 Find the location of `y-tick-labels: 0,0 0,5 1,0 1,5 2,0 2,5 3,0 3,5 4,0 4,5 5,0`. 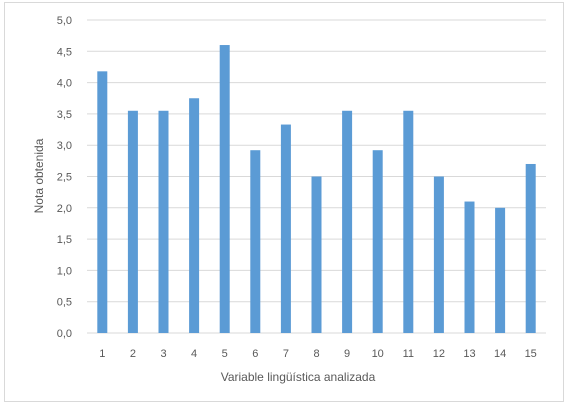

y-tick-labels: 0,0 0,5 1,0 1,5 2,0 2,5 3,0 3,5 4,0 4,5 5,0 is located at coordinates (64, 177).